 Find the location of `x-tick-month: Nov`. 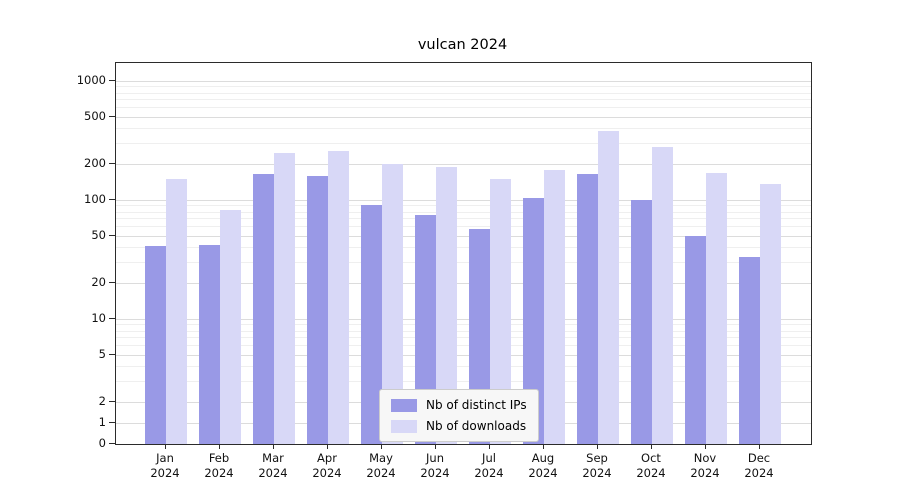

x-tick-month: Nov is located at coordinates (705, 458).